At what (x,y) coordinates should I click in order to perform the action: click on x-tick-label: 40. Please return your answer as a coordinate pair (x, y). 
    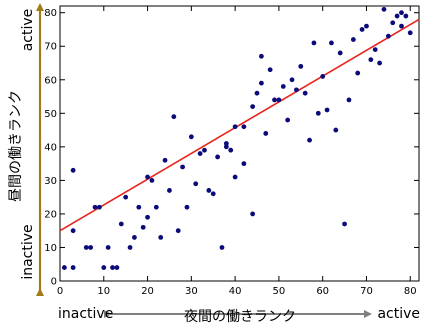
    Looking at the image, I should click on (235, 291).